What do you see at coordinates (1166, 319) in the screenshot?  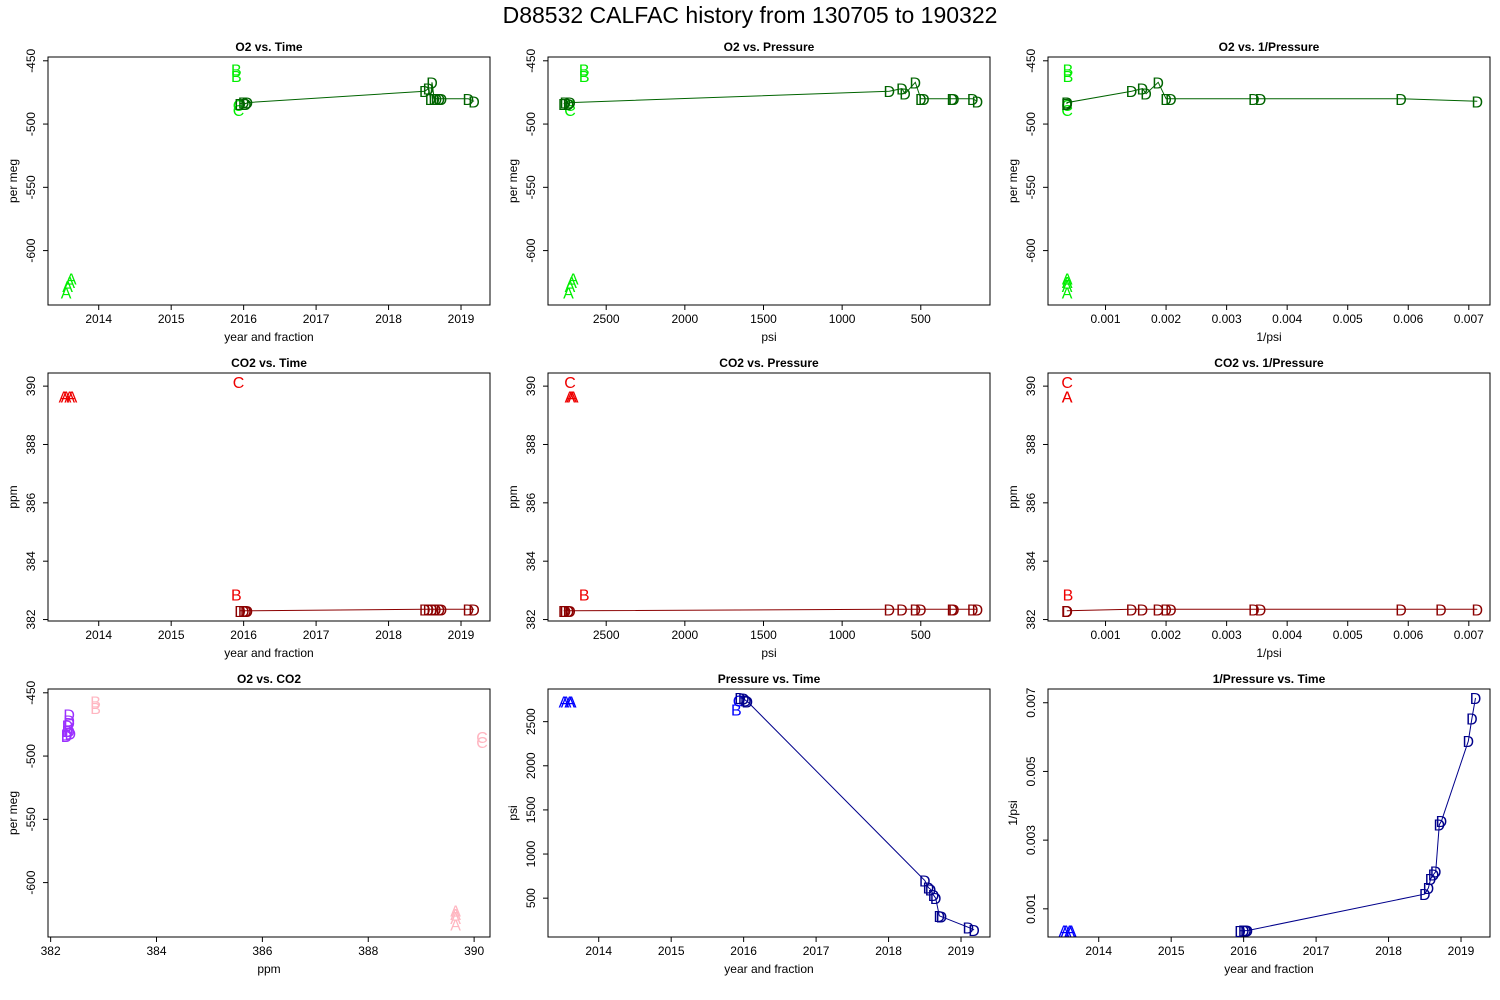 I see `x-tick-label: 0.002` at bounding box center [1166, 319].